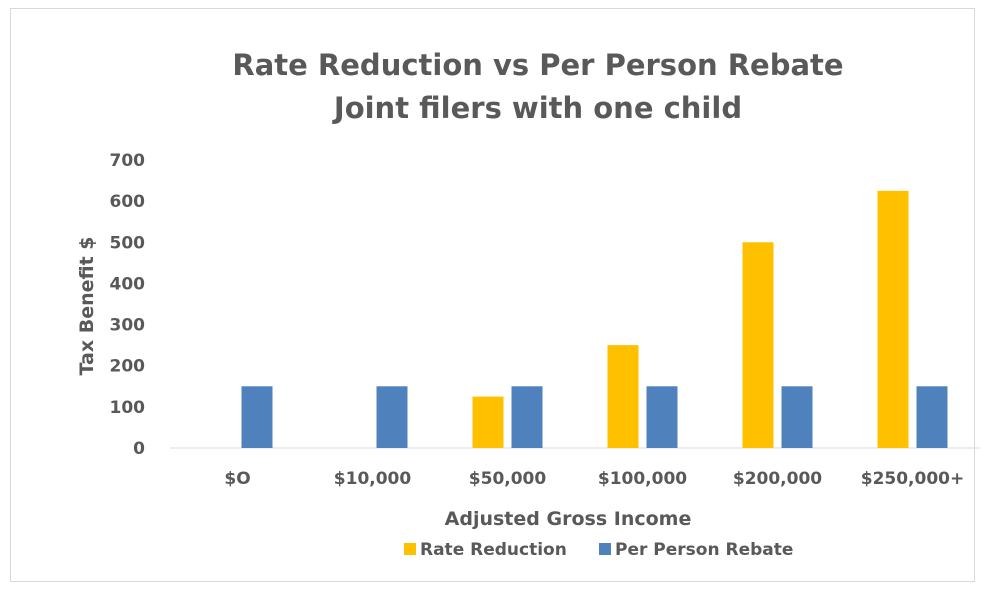  I want to click on y-axis-title: Tax Benefit $, so click(87, 306).